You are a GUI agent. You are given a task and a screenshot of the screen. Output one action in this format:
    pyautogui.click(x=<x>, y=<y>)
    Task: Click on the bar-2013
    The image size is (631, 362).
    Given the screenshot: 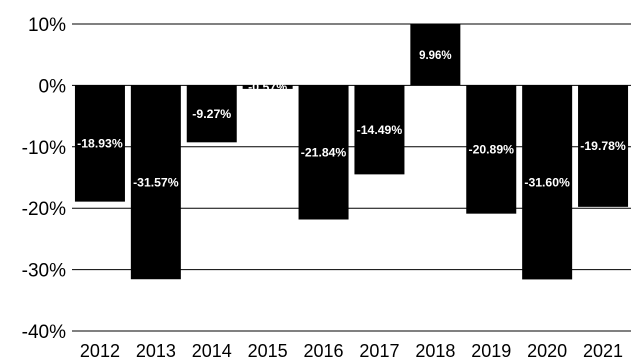 What is the action you would take?
    pyautogui.click(x=155, y=182)
    